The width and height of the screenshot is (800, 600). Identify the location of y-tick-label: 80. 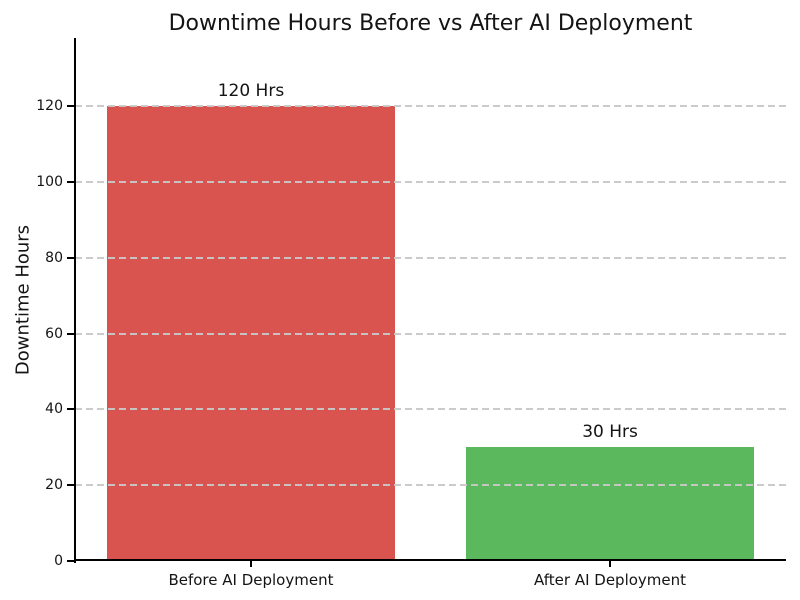
(54, 257).